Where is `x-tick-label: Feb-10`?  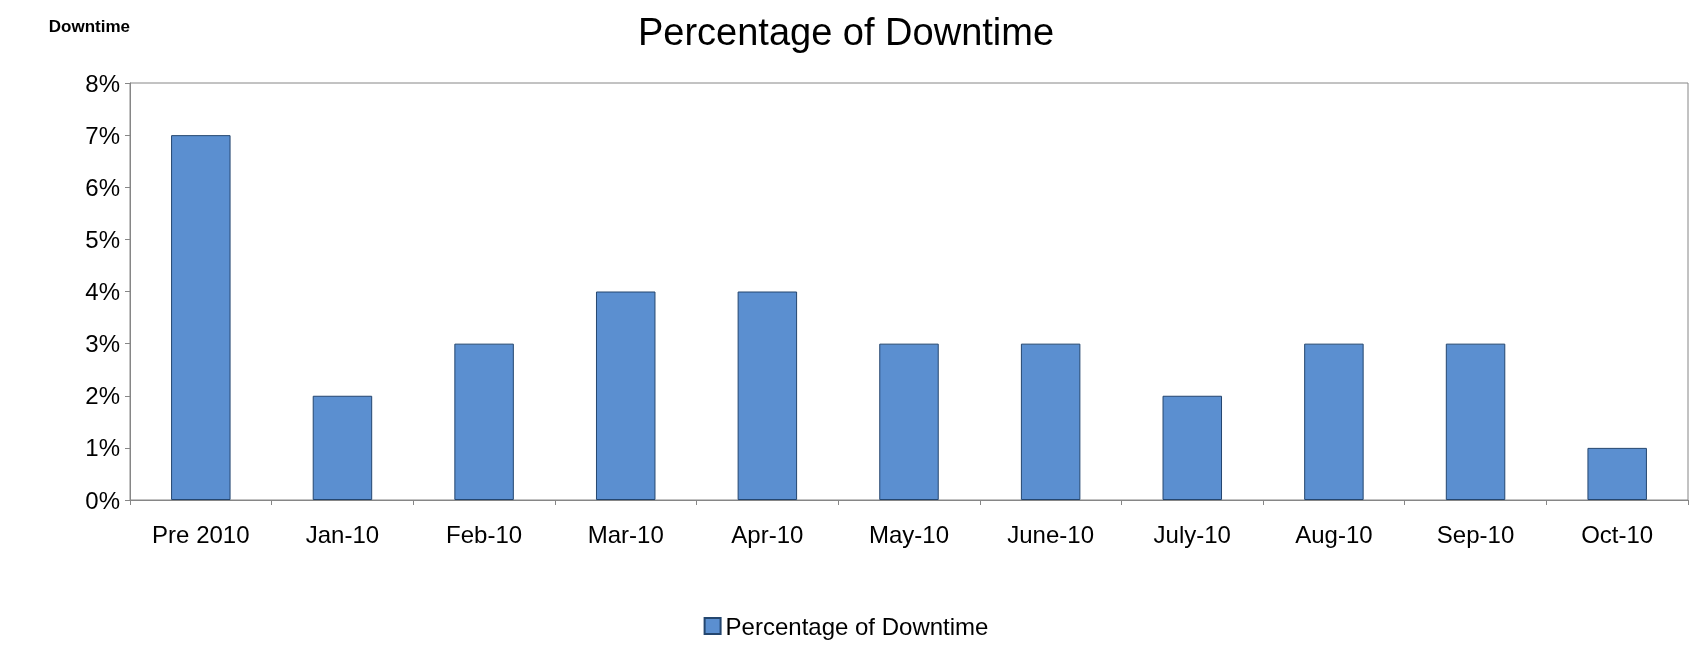 x-tick-label: Feb-10 is located at coordinates (484, 534).